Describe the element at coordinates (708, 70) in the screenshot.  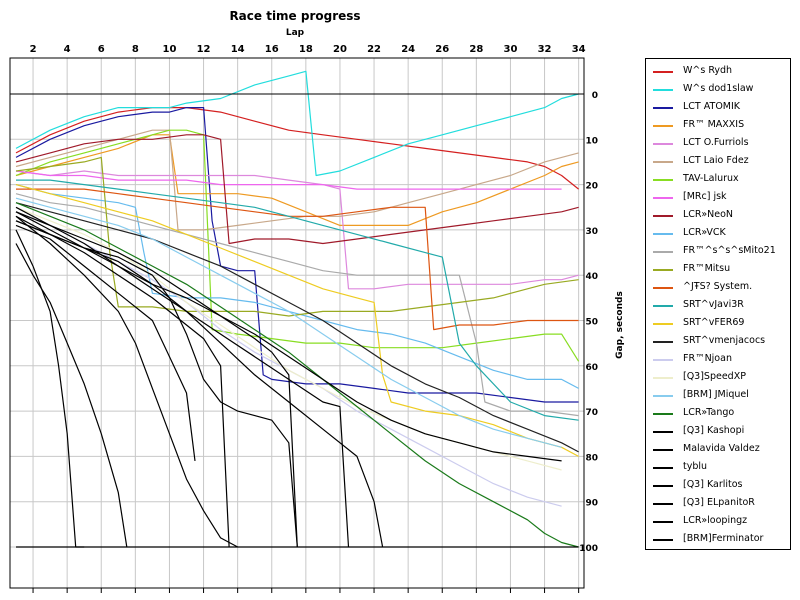
I see `legend-label: W^s Rydh` at that location.